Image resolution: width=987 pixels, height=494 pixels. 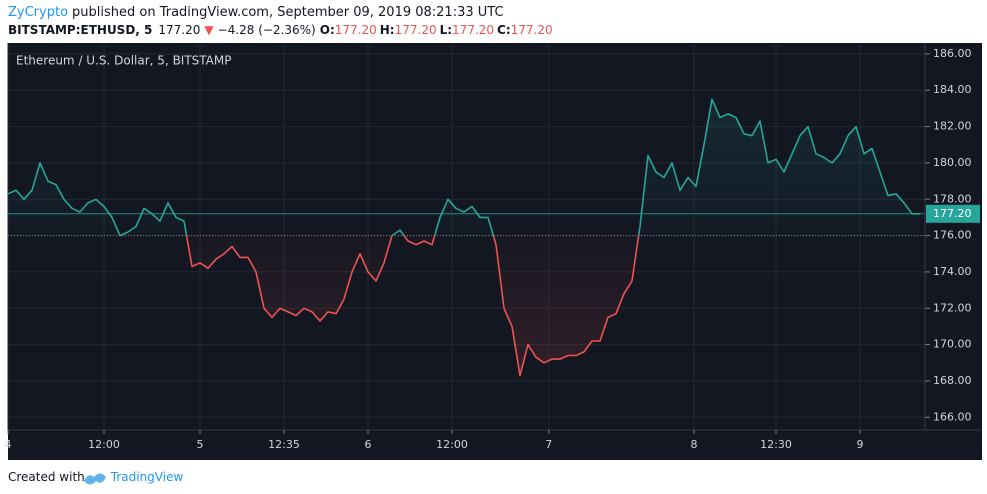 What do you see at coordinates (860, 444) in the screenshot?
I see `x-tick-label: 9` at bounding box center [860, 444].